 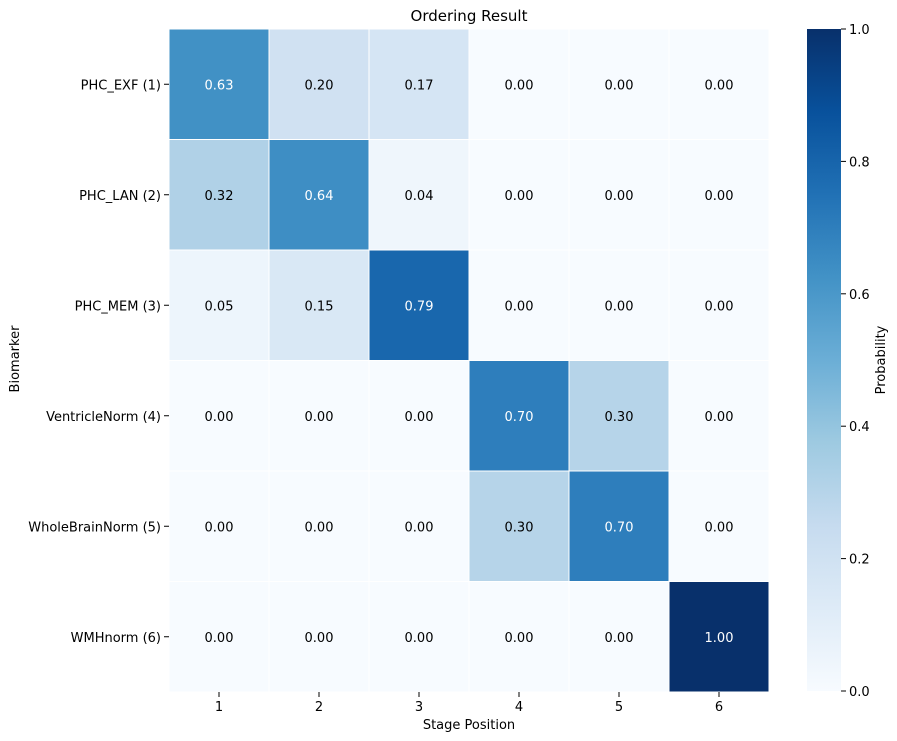 I want to click on cell-value-label-r5-c6: 0.00, so click(x=719, y=527).